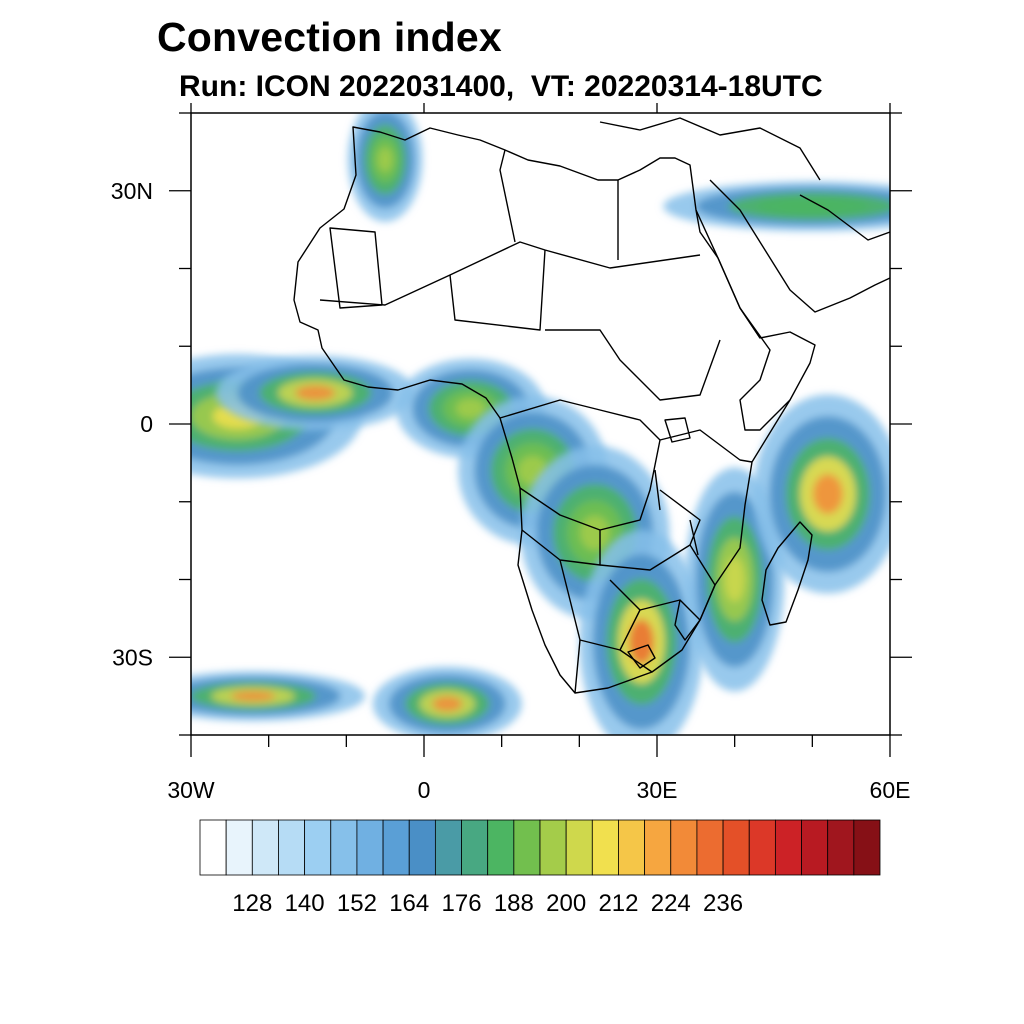 The height and width of the screenshot is (1024, 1024). I want to click on colorbar-label: 188, so click(514, 903).